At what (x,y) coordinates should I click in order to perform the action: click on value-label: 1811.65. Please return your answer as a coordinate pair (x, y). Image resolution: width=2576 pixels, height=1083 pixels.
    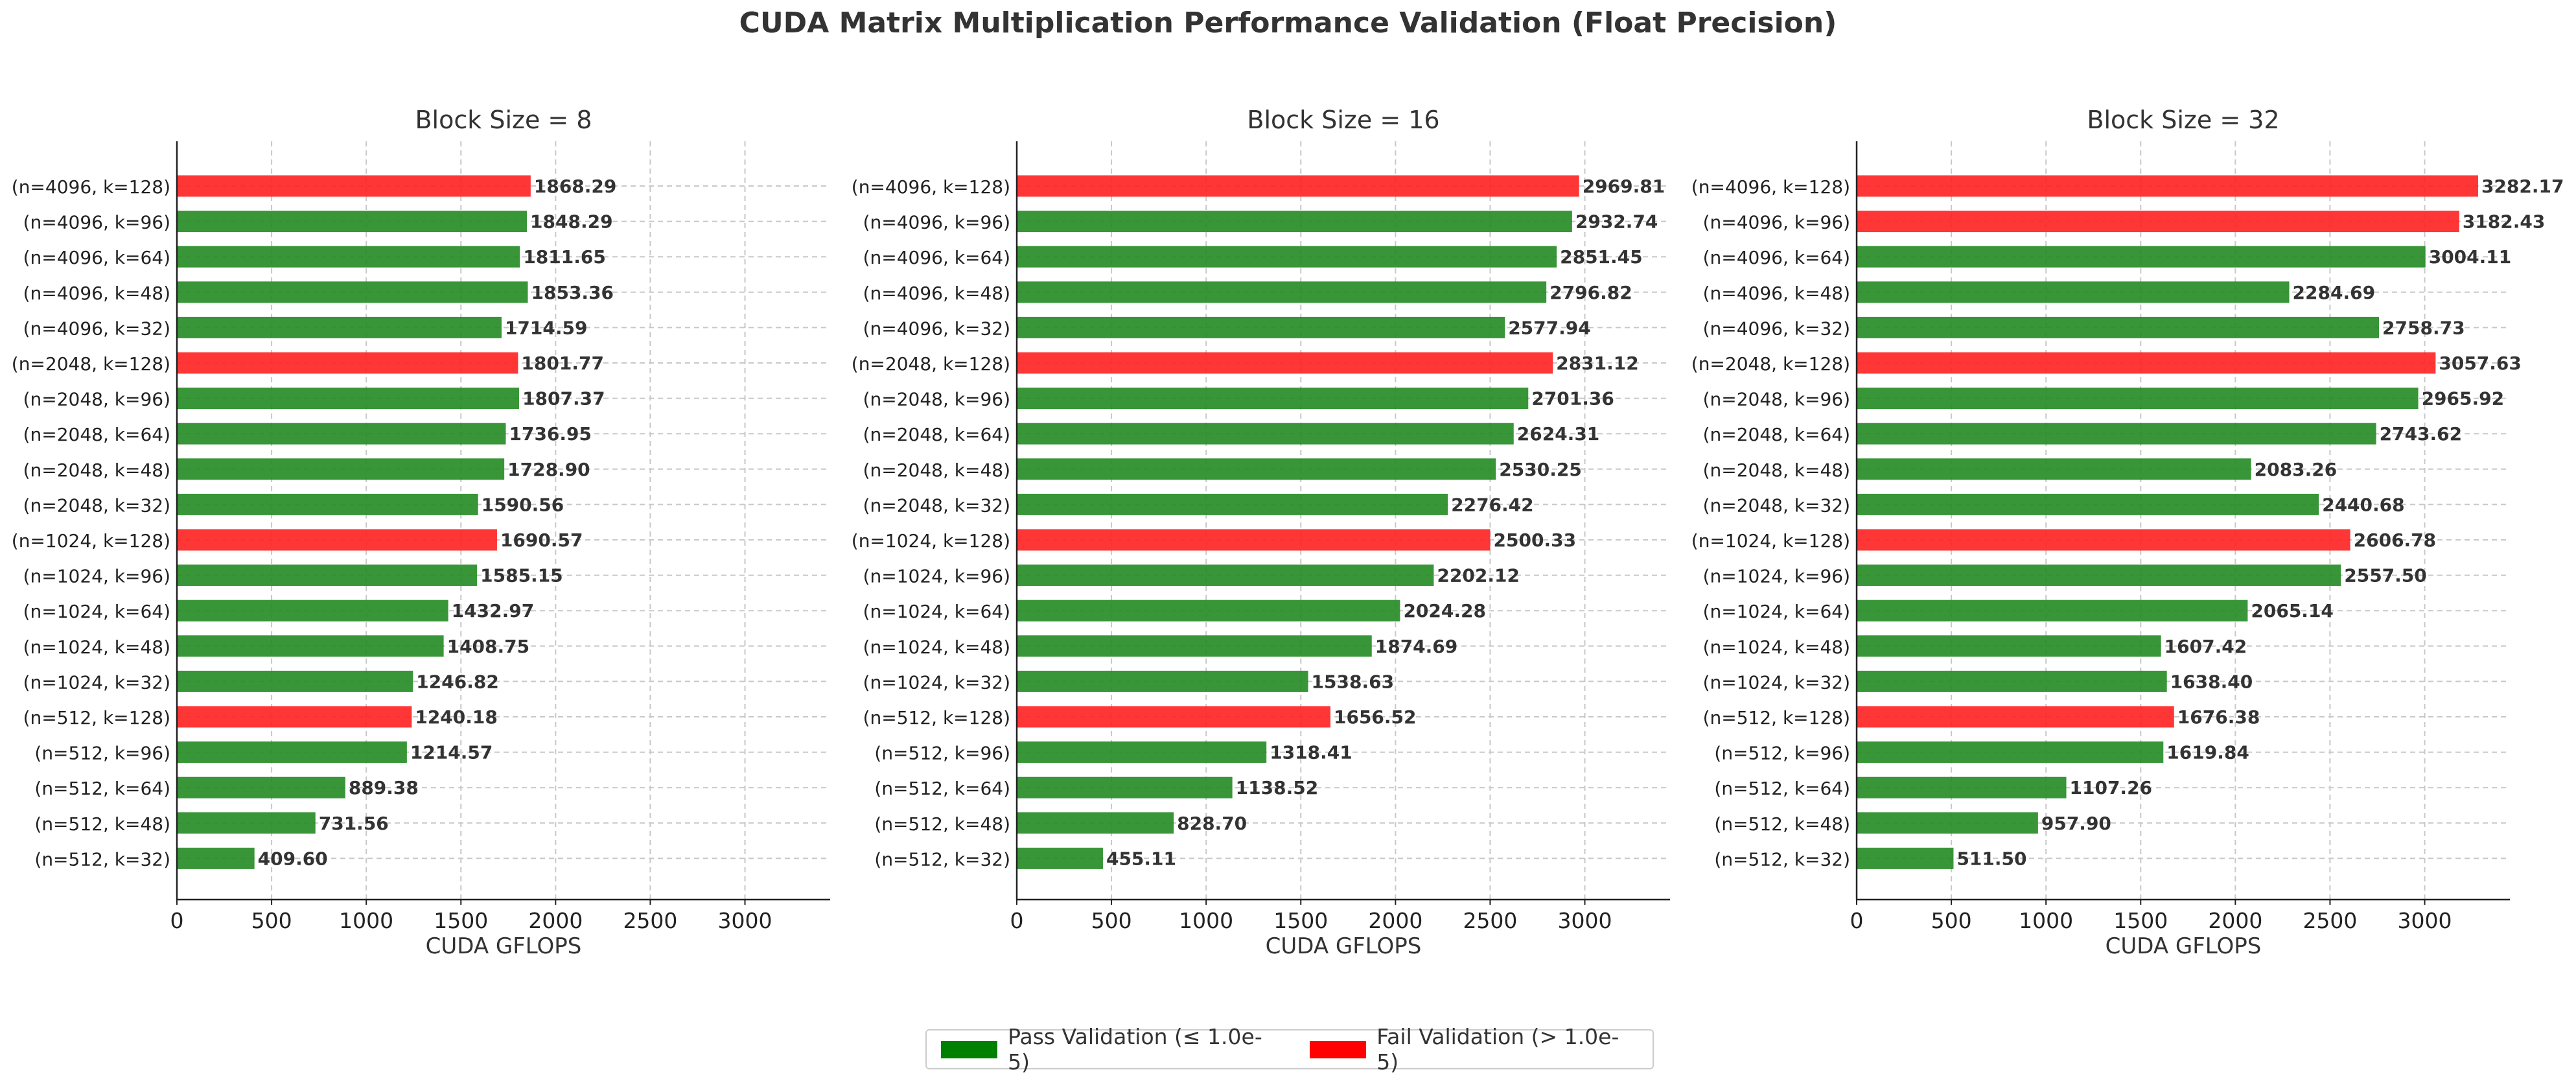
    Looking at the image, I should click on (565, 257).